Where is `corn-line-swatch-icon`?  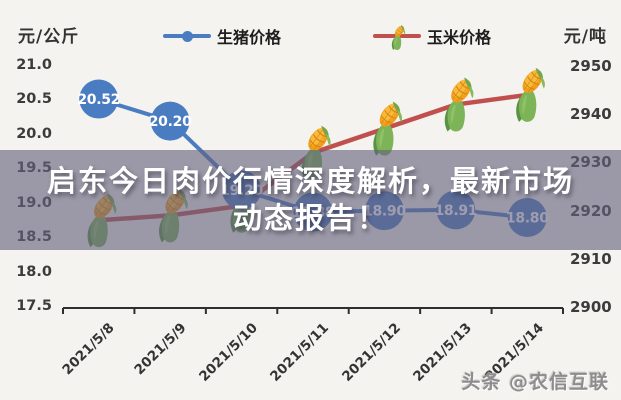 corn-line-swatch-icon is located at coordinates (397, 36).